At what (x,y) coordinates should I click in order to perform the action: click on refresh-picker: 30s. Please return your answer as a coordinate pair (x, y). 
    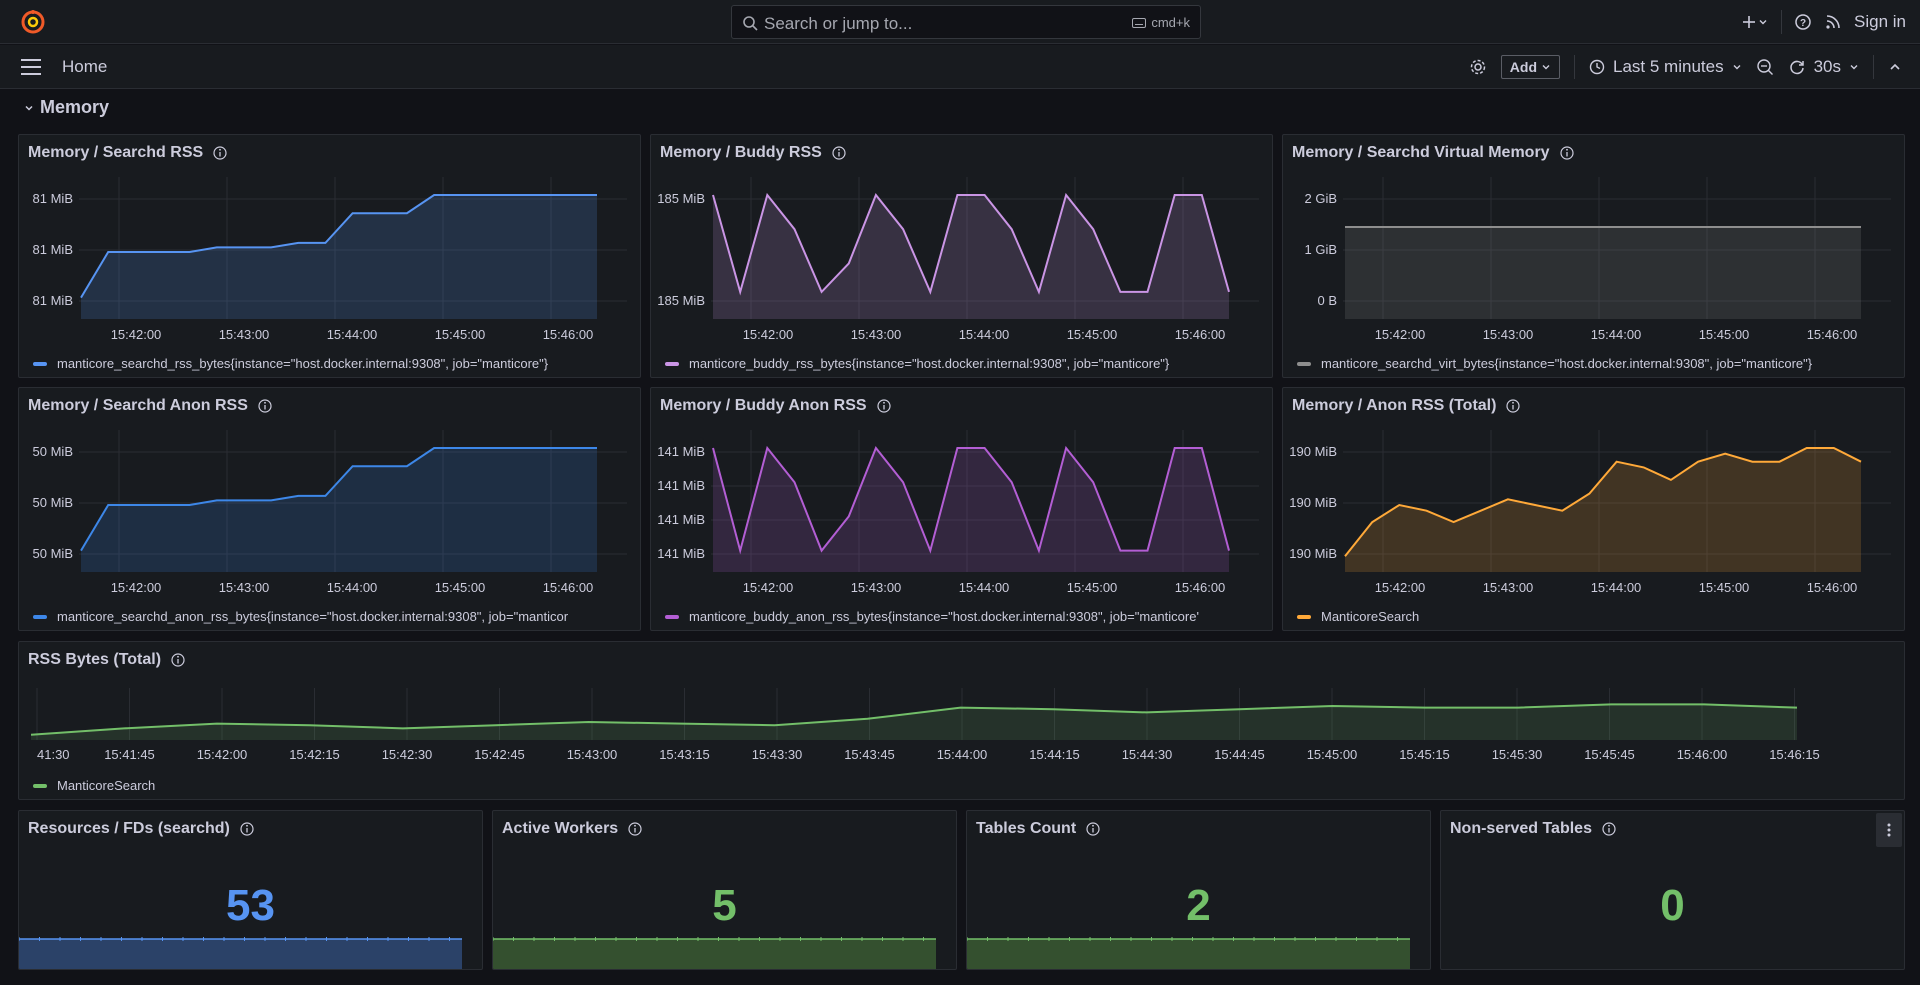
    Looking at the image, I should click on (1823, 67).